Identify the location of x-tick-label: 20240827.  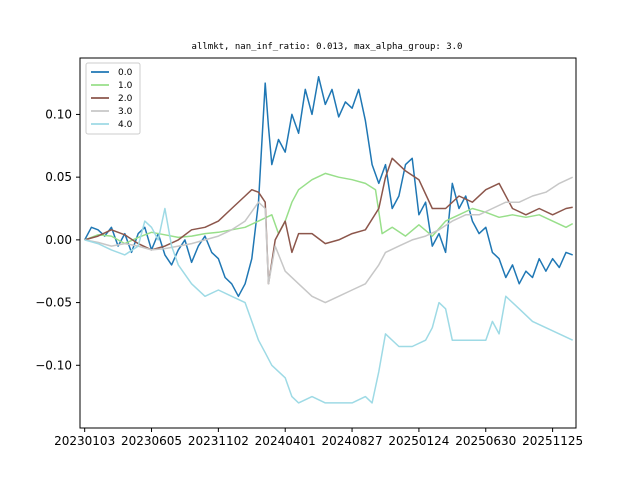
(352, 441).